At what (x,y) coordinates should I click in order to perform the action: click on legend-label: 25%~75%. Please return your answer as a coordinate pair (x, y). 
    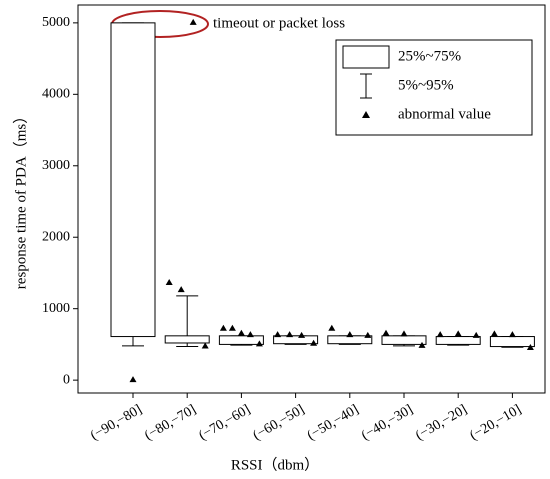
    Looking at the image, I should click on (429, 56).